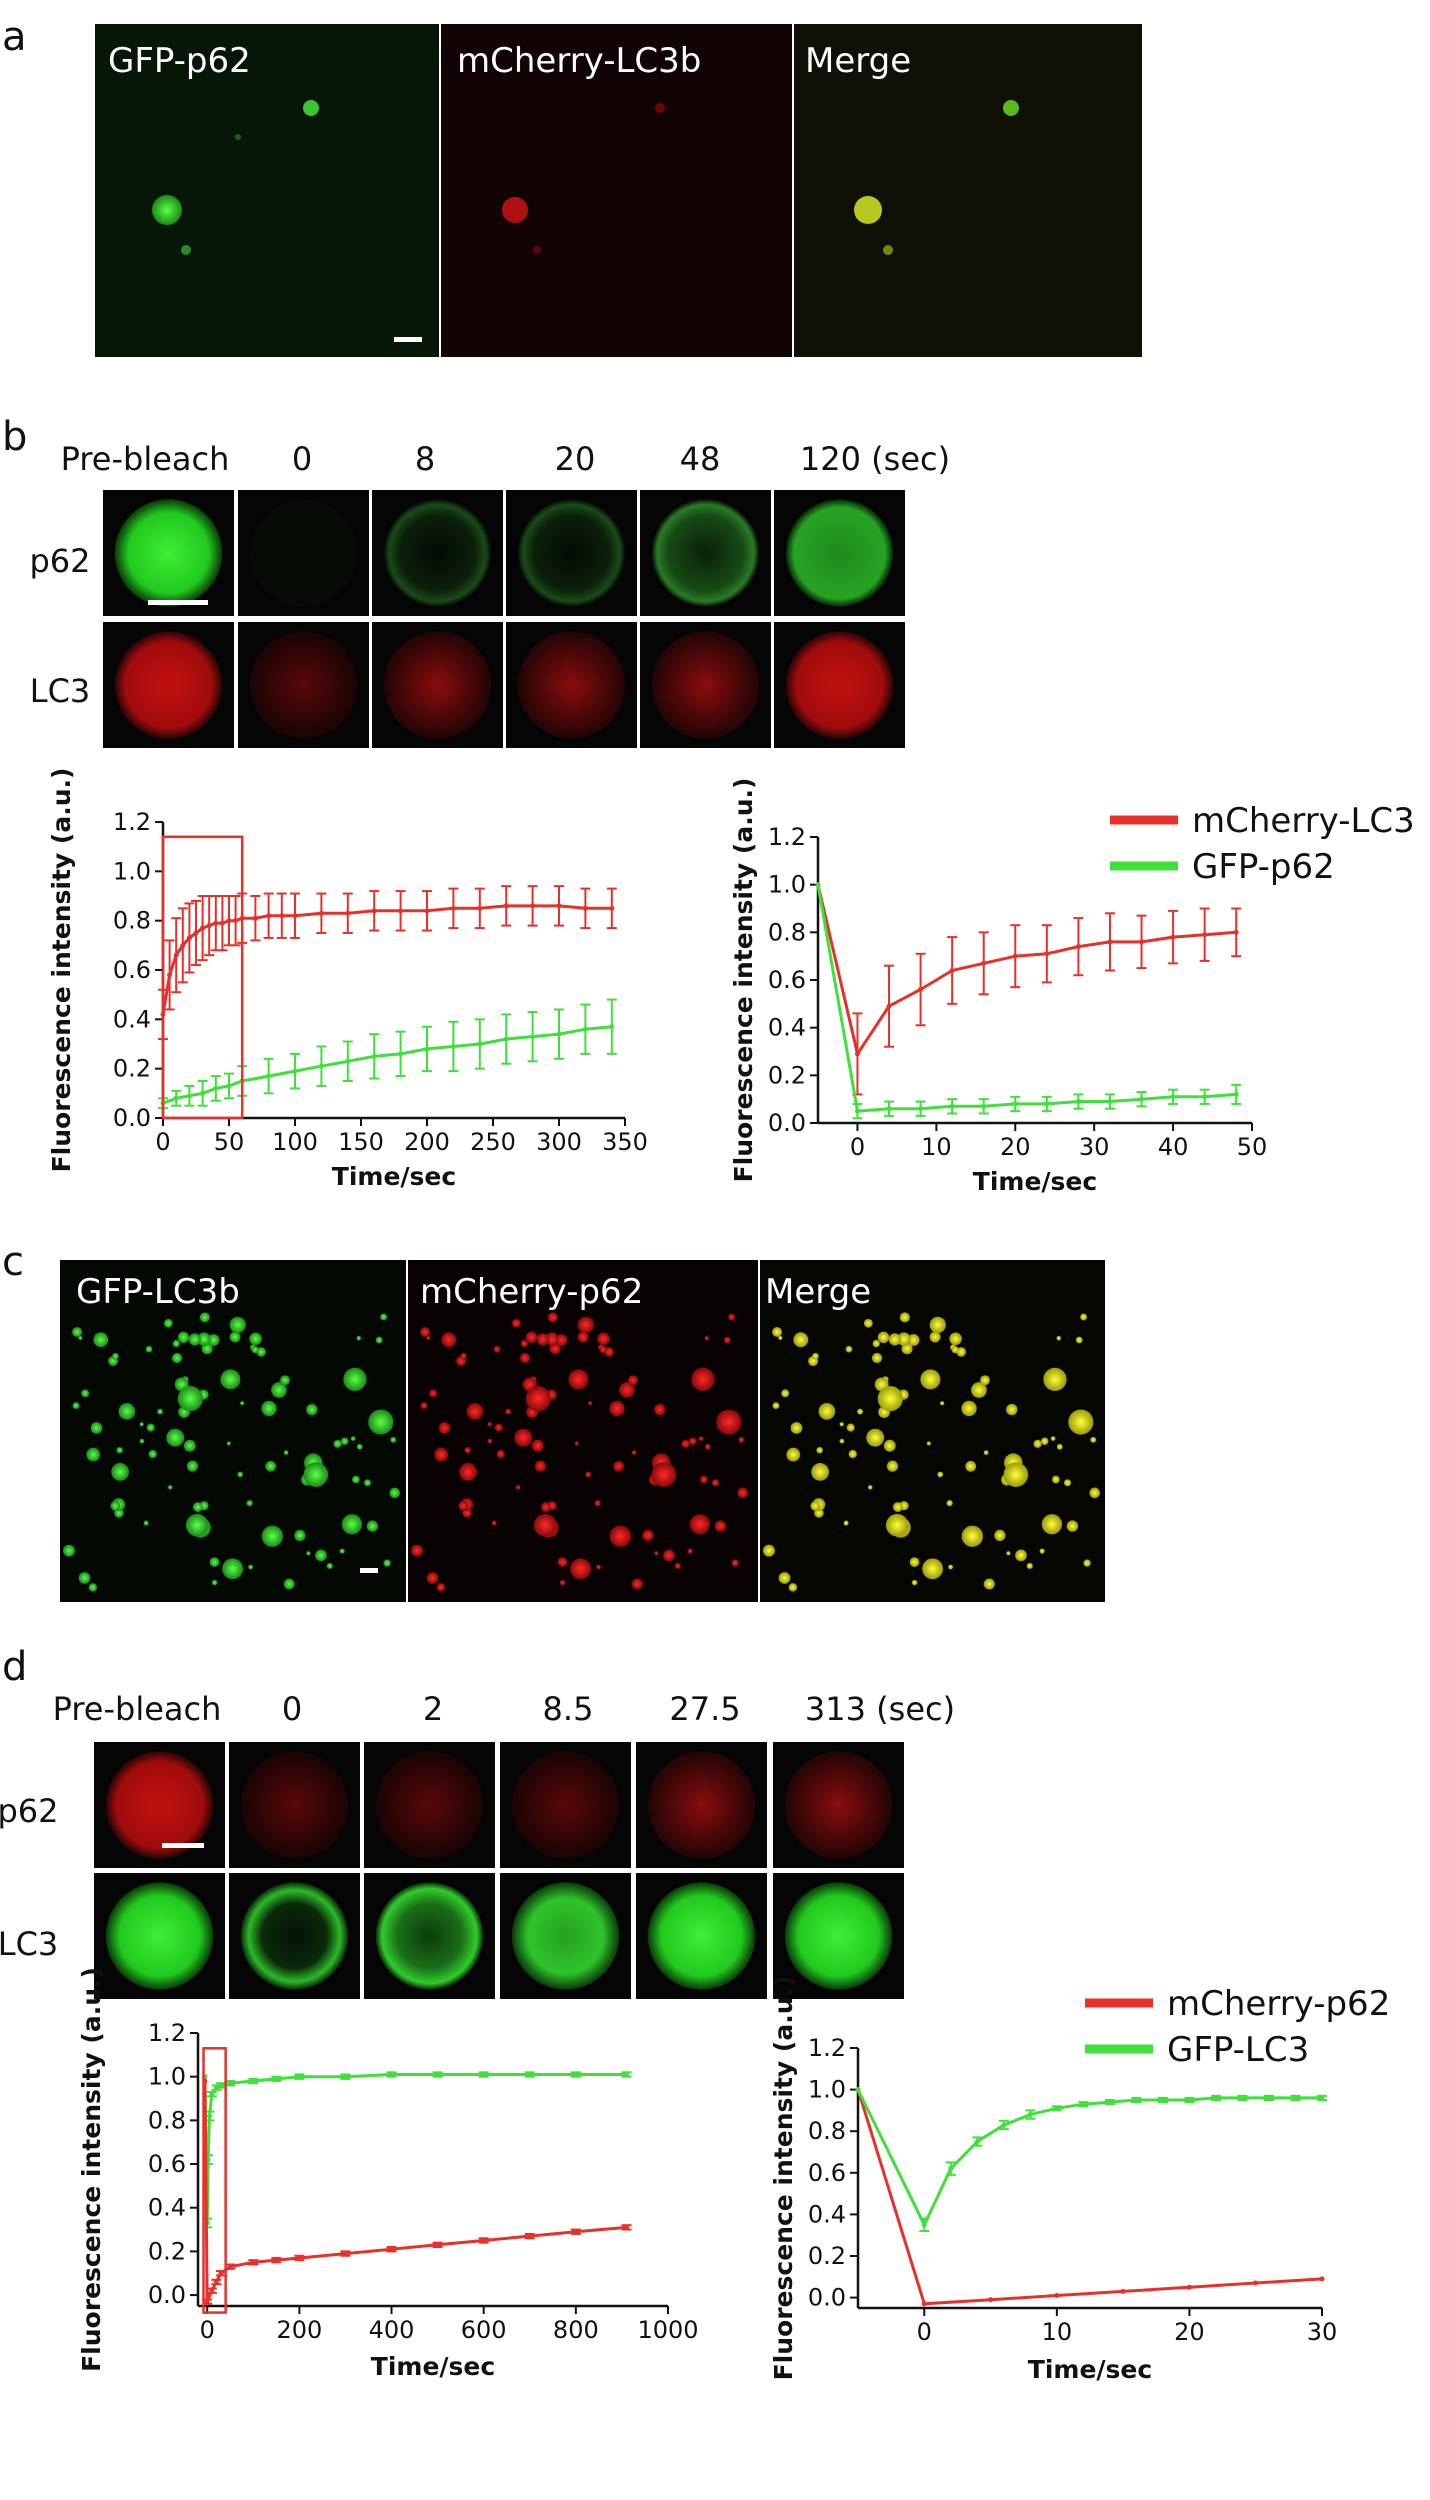 The width and height of the screenshot is (1430, 2500). Describe the element at coordinates (13, 1262) in the screenshot. I see `panel-letter-c: c` at that location.